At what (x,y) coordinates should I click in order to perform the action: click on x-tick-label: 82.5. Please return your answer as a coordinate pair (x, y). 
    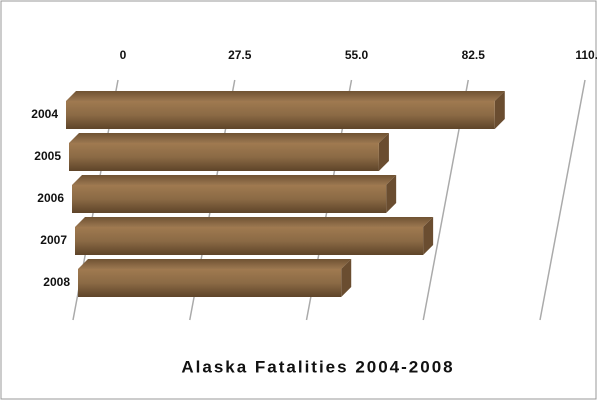
    Looking at the image, I should click on (474, 55).